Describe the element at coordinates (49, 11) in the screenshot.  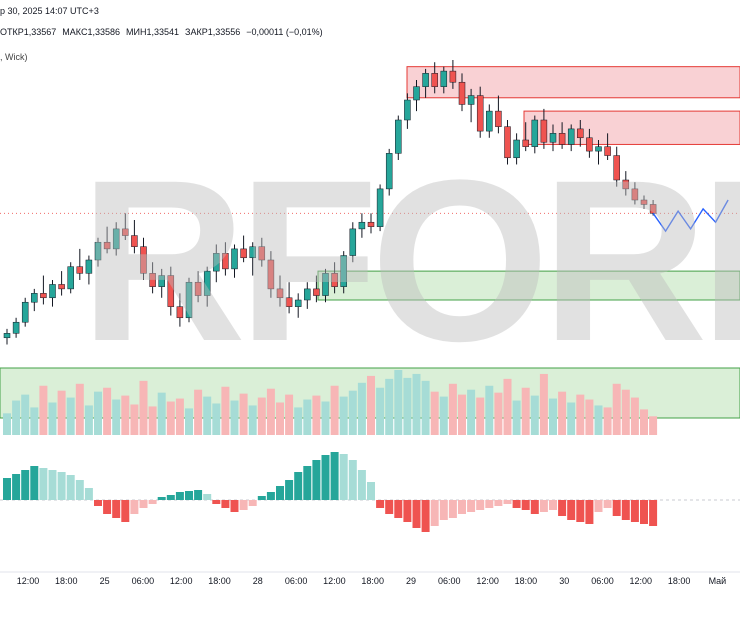
I see `chart-date-line: р 30, 2025 14:07 UTC+3` at that location.